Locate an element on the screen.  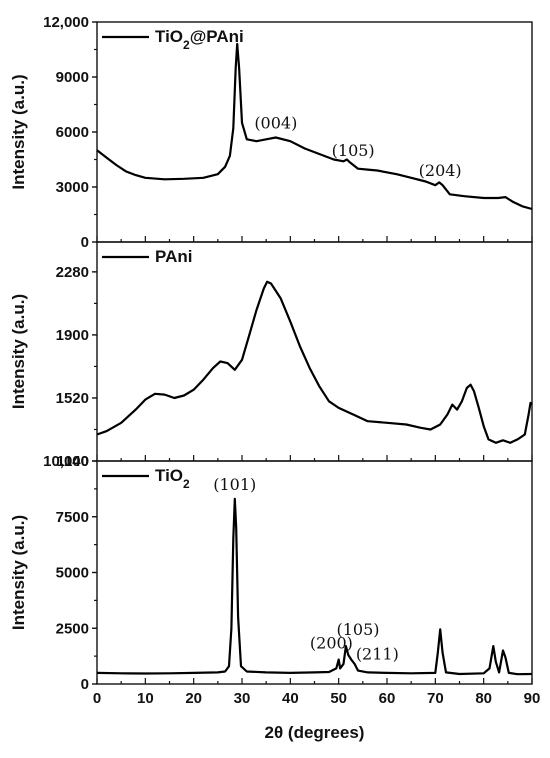
tio2-ytick-label: 5000 is located at coordinates (72, 573).